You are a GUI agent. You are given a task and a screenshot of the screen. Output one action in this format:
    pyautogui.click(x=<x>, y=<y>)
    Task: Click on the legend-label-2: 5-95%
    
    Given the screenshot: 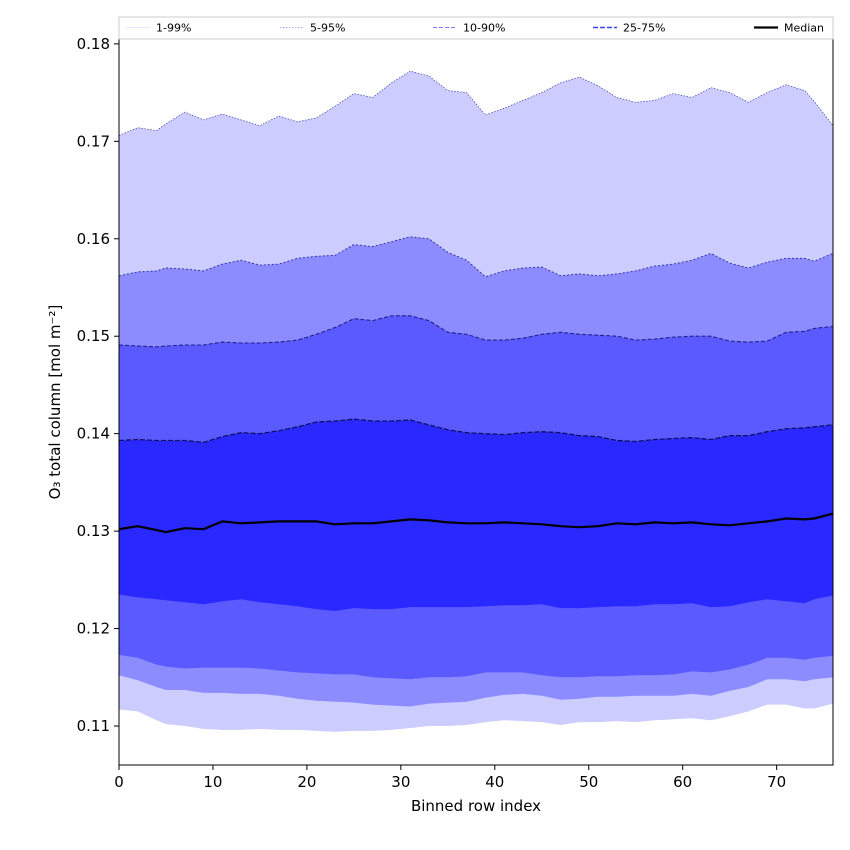 What is the action you would take?
    pyautogui.click(x=327, y=28)
    